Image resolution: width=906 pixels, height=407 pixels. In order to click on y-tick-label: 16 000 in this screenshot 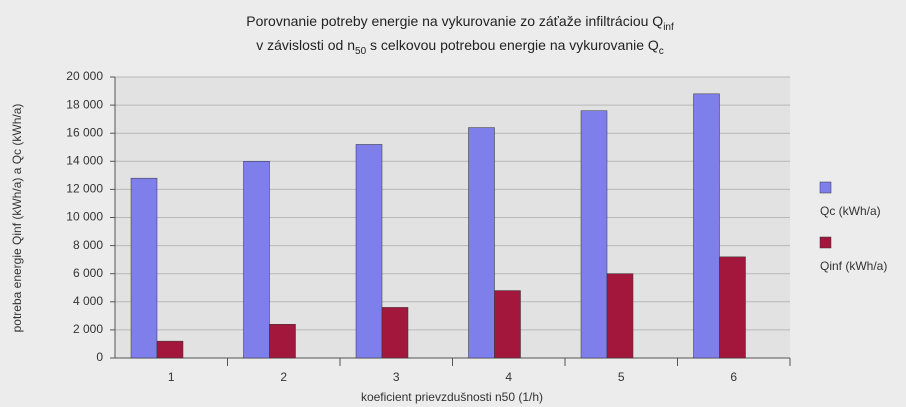, I will do `click(84, 132)`.